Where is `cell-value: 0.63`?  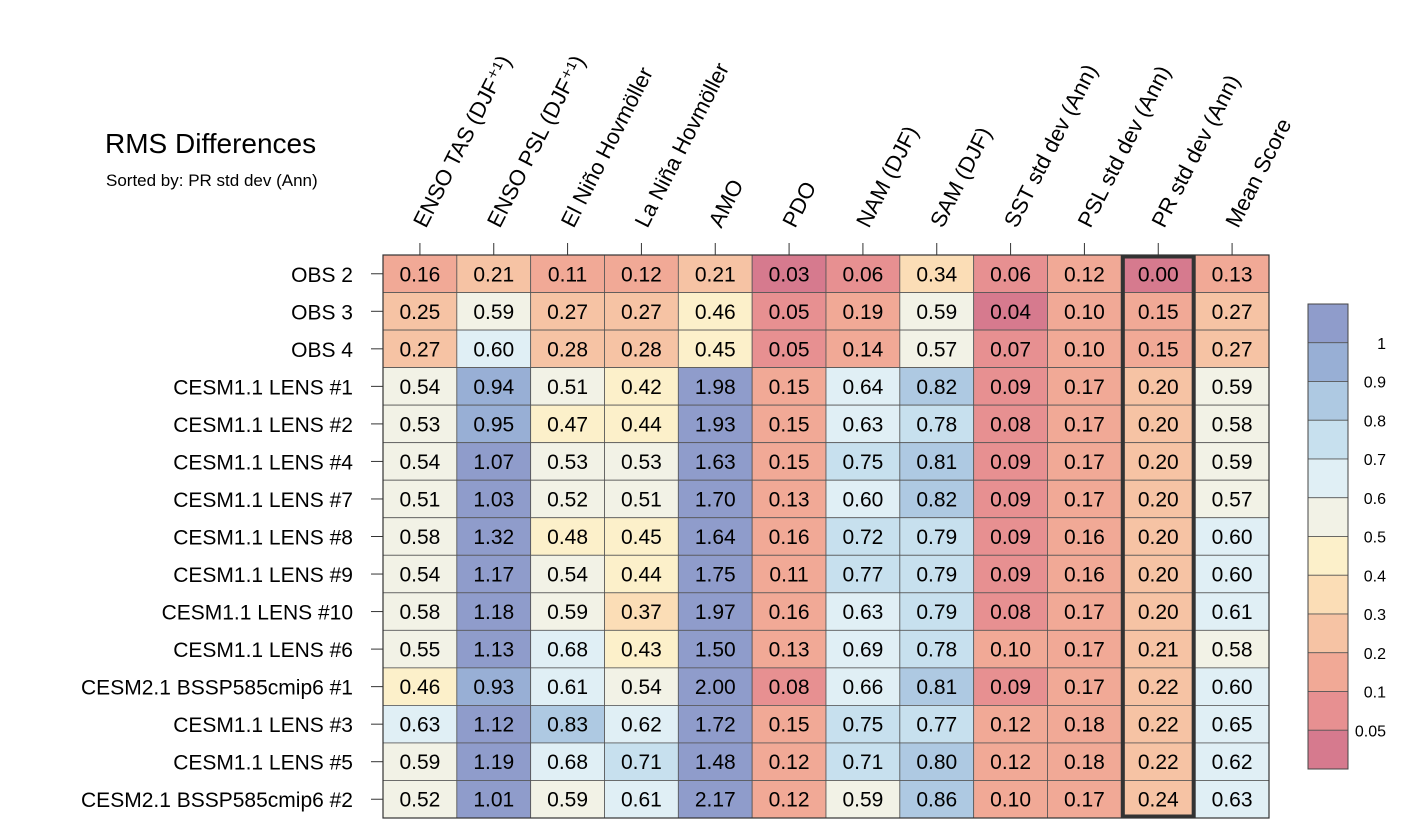 cell-value: 0.63 is located at coordinates (862, 612).